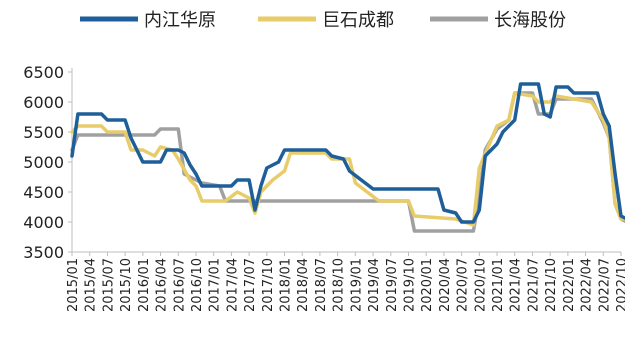  I want to click on x-tick-label: 2022/04, so click(587, 285).